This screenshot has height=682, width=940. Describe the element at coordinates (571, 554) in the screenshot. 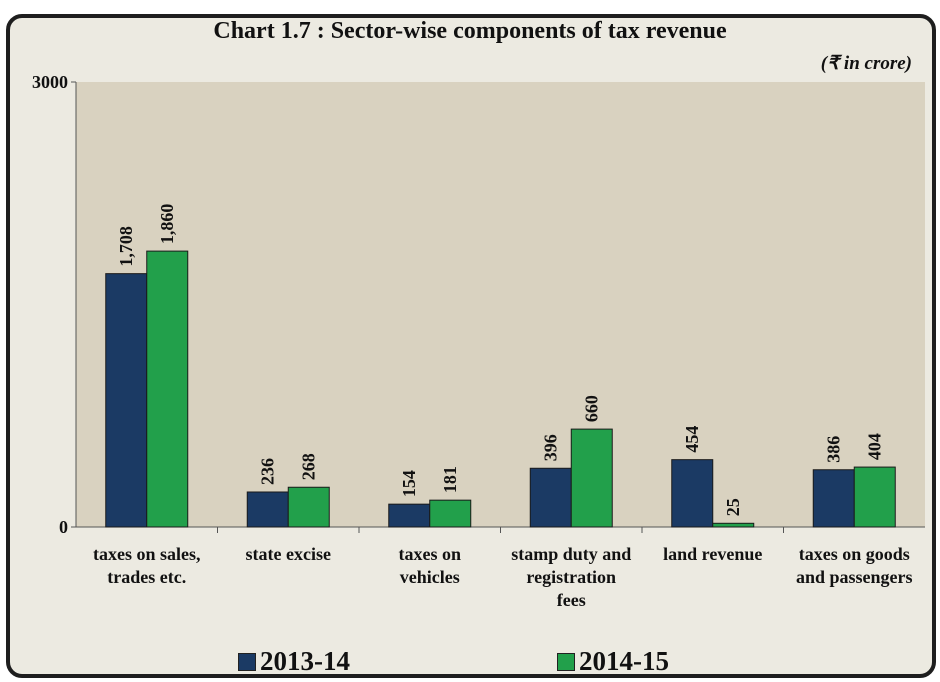

I see `x-tick-label: stamp duty and` at that location.